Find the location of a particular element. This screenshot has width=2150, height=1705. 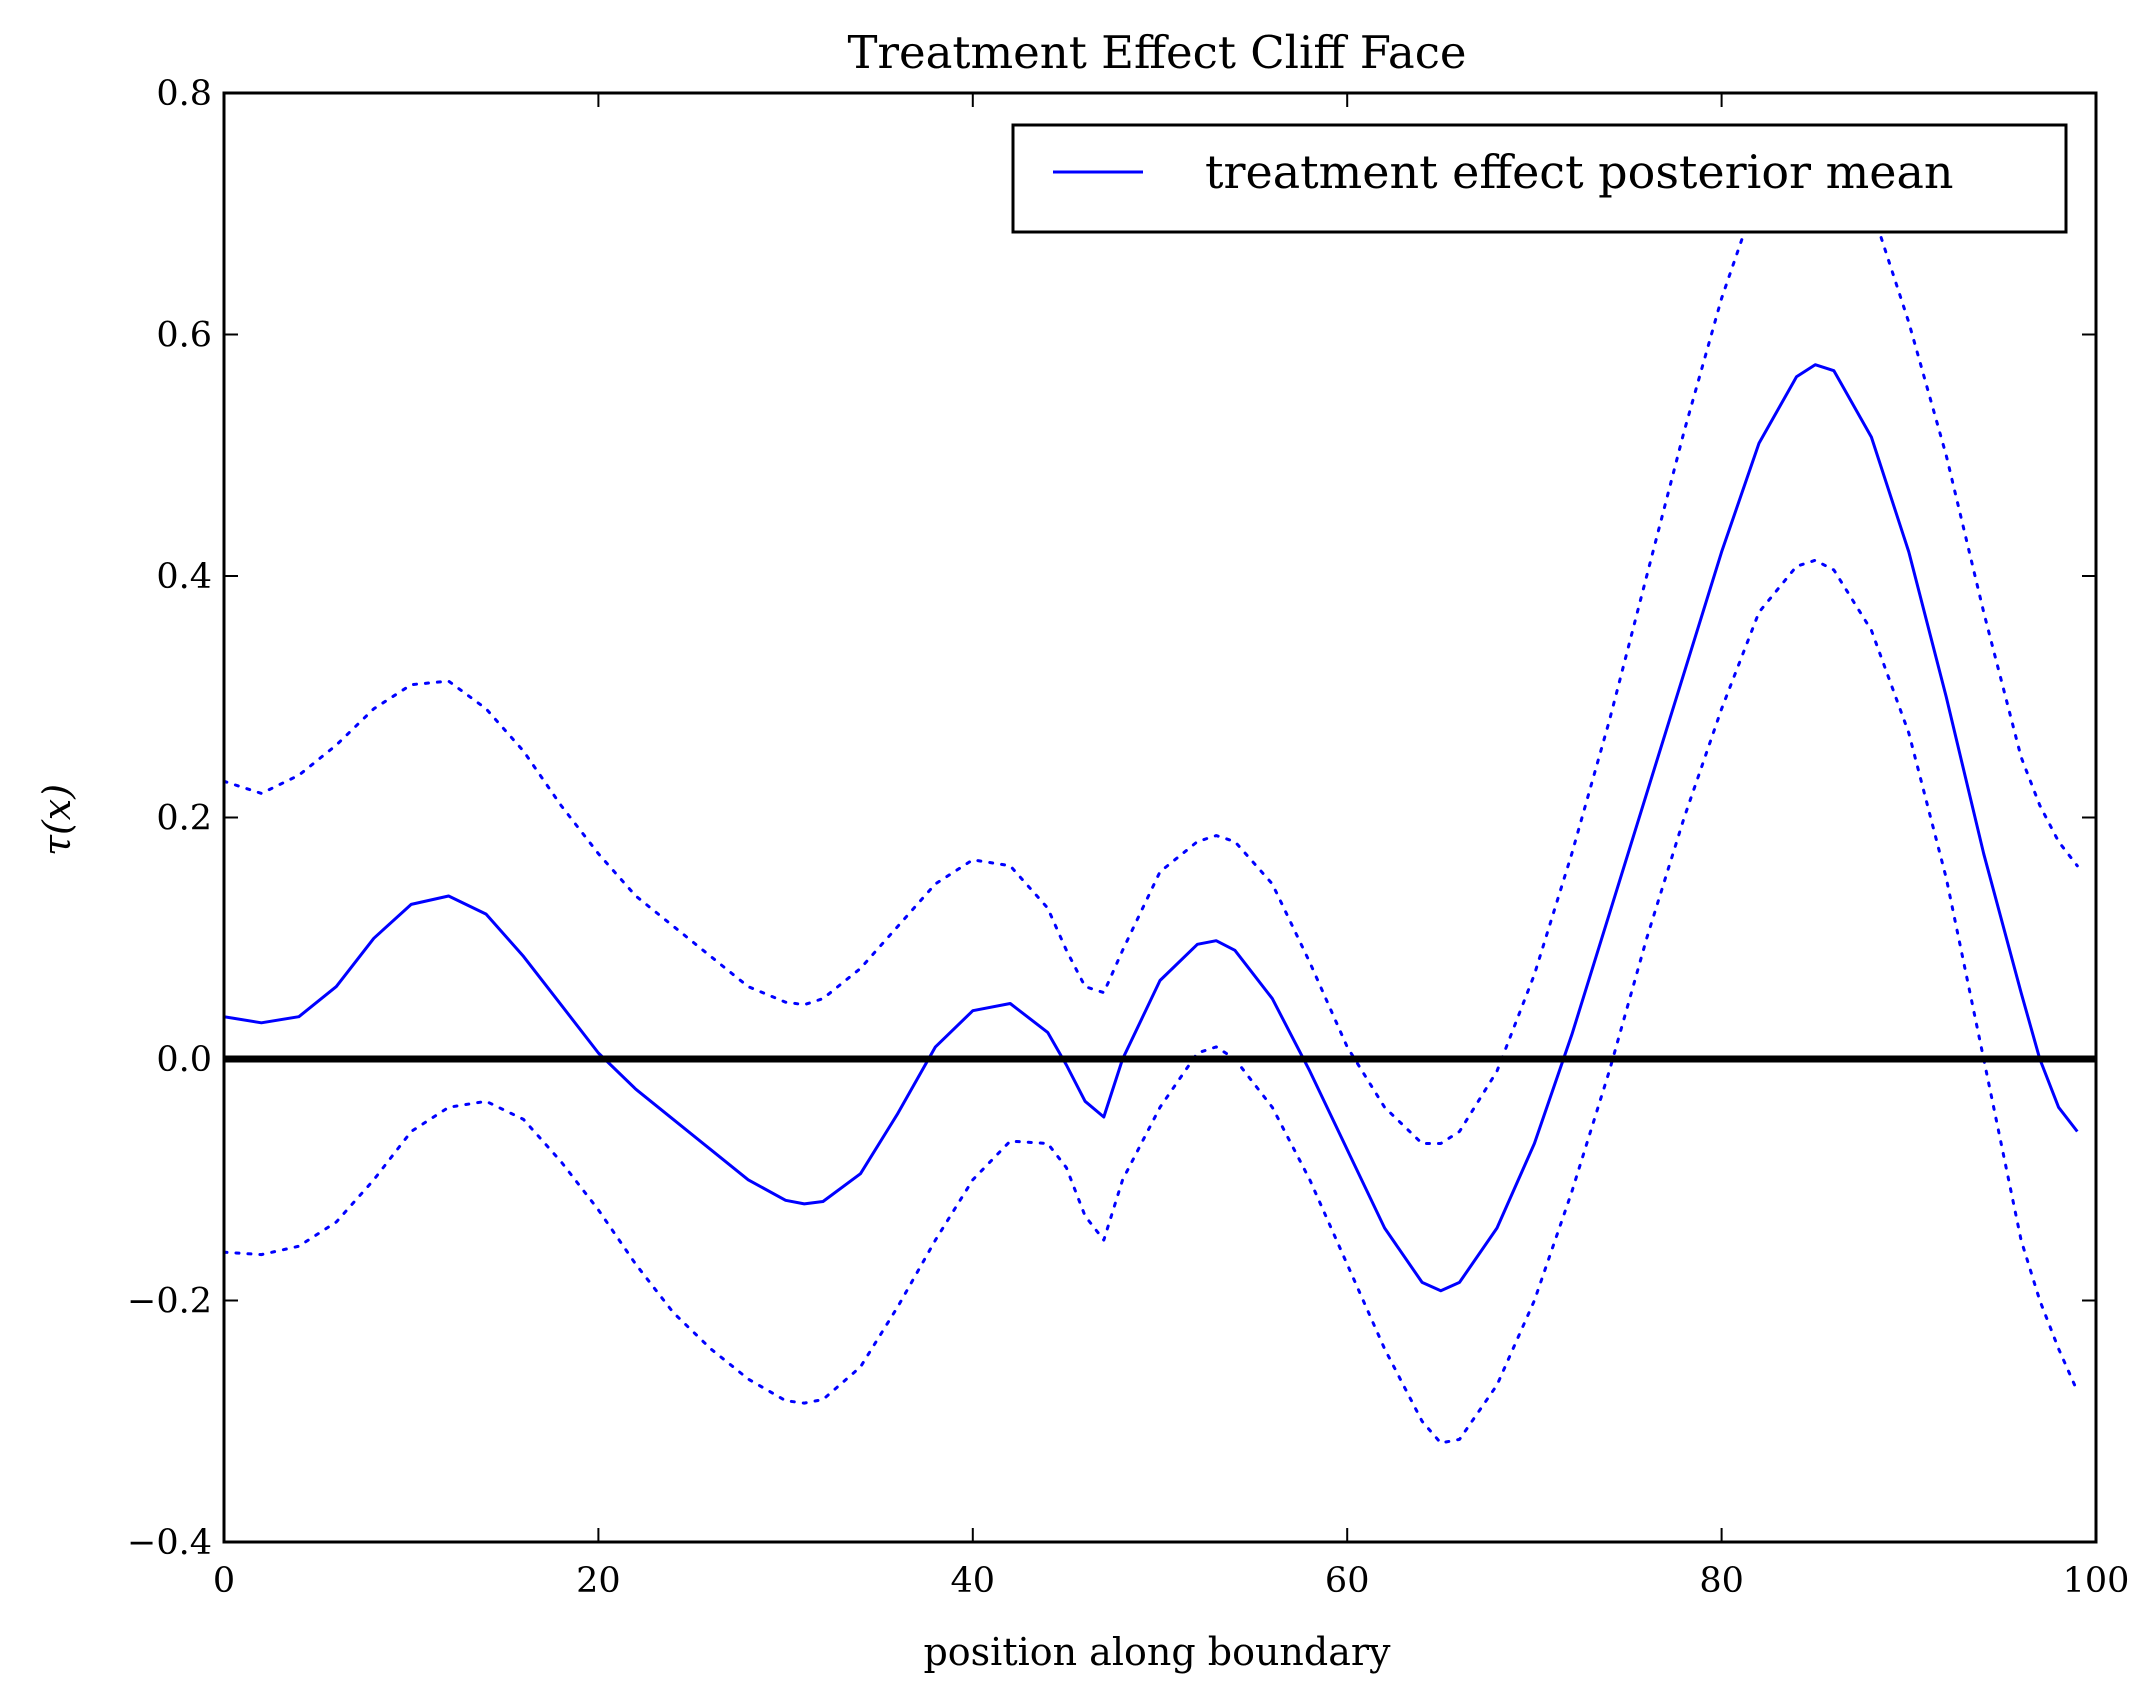

x-tick-label: 100 is located at coordinates (2096, 1581).